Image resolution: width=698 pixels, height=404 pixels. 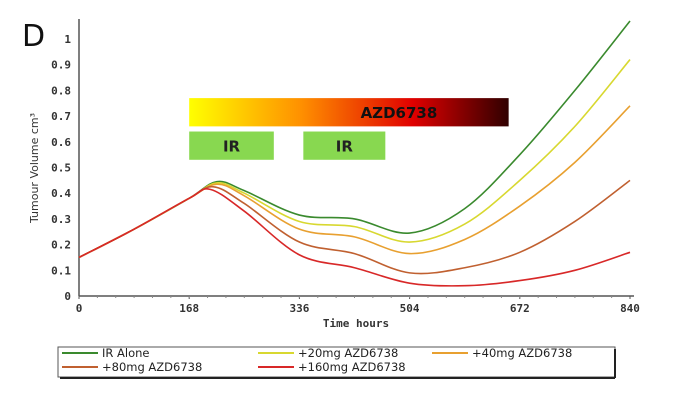 I want to click on y-tick-label: 0, so click(x=67, y=296).